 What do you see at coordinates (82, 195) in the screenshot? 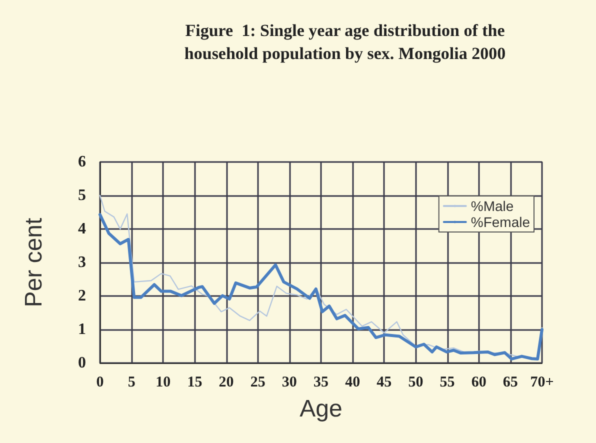
I see `y-tick-label: 5` at bounding box center [82, 195].